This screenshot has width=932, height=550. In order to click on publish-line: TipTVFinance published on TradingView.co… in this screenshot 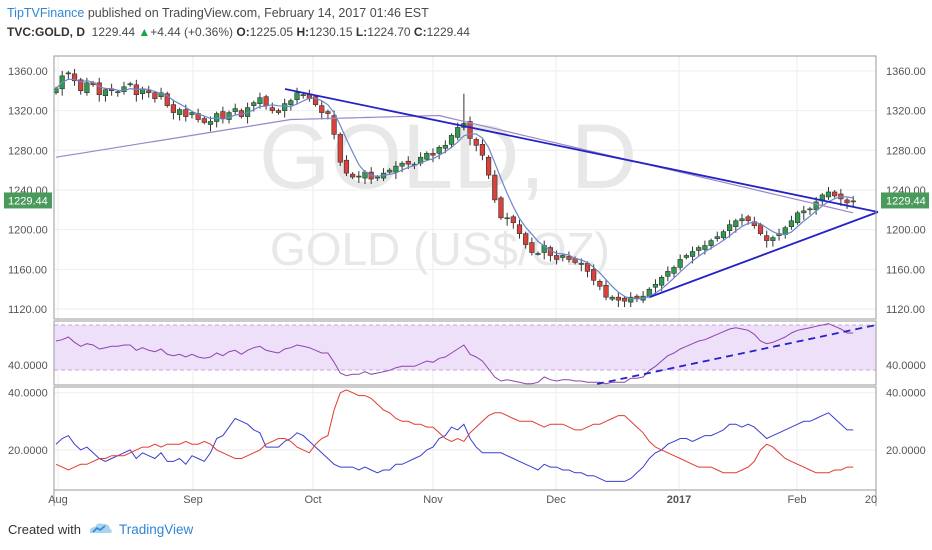, I will do `click(457, 13)`.